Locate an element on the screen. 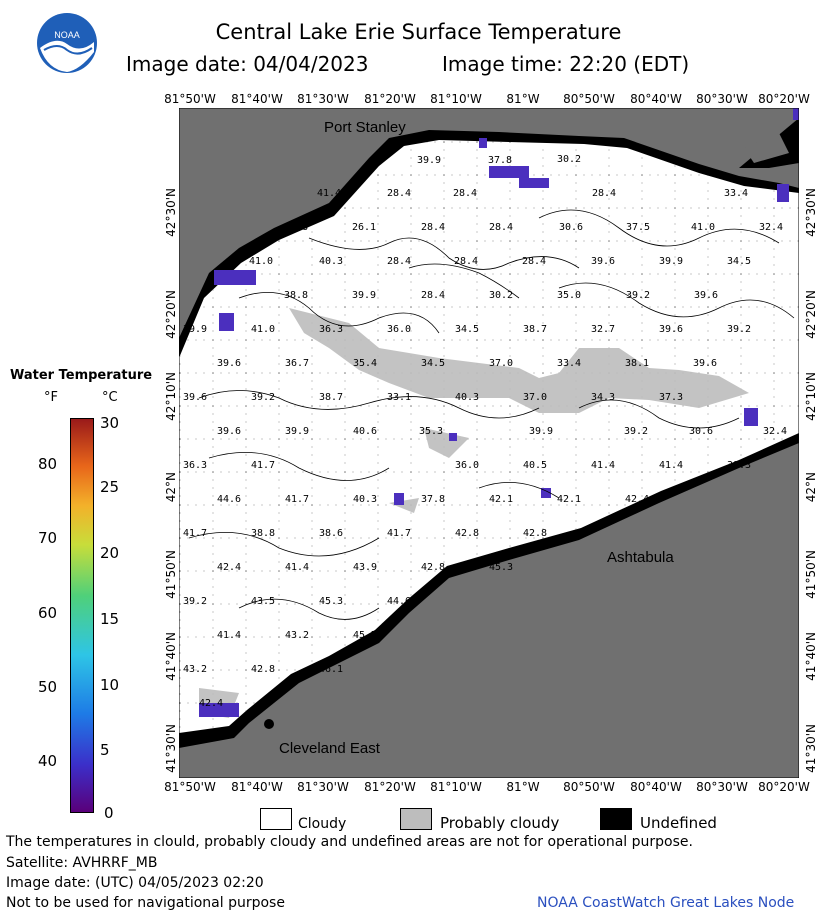 The width and height of the screenshot is (837, 919). temp-value: 36.7 is located at coordinates (297, 363).